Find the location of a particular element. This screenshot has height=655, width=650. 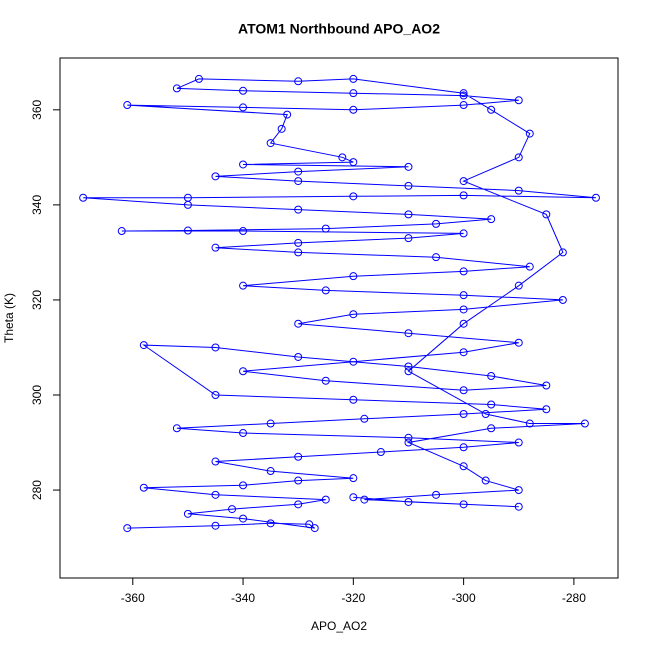

x-tick-label: -340 is located at coordinates (243, 598).